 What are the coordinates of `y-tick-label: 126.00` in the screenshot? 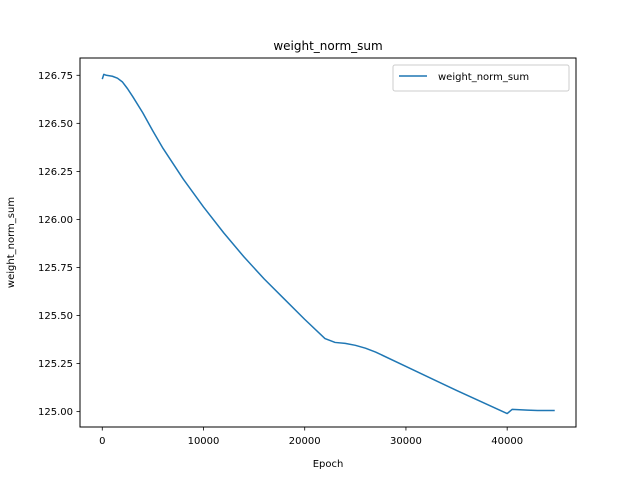 It's located at (55, 220).